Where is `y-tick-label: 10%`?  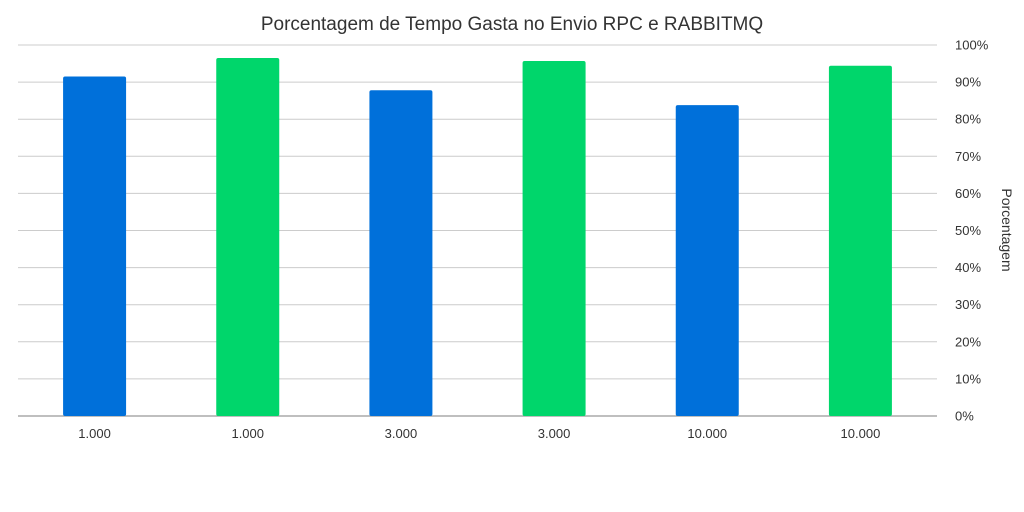
y-tick-label: 10% is located at coordinates (968, 378).